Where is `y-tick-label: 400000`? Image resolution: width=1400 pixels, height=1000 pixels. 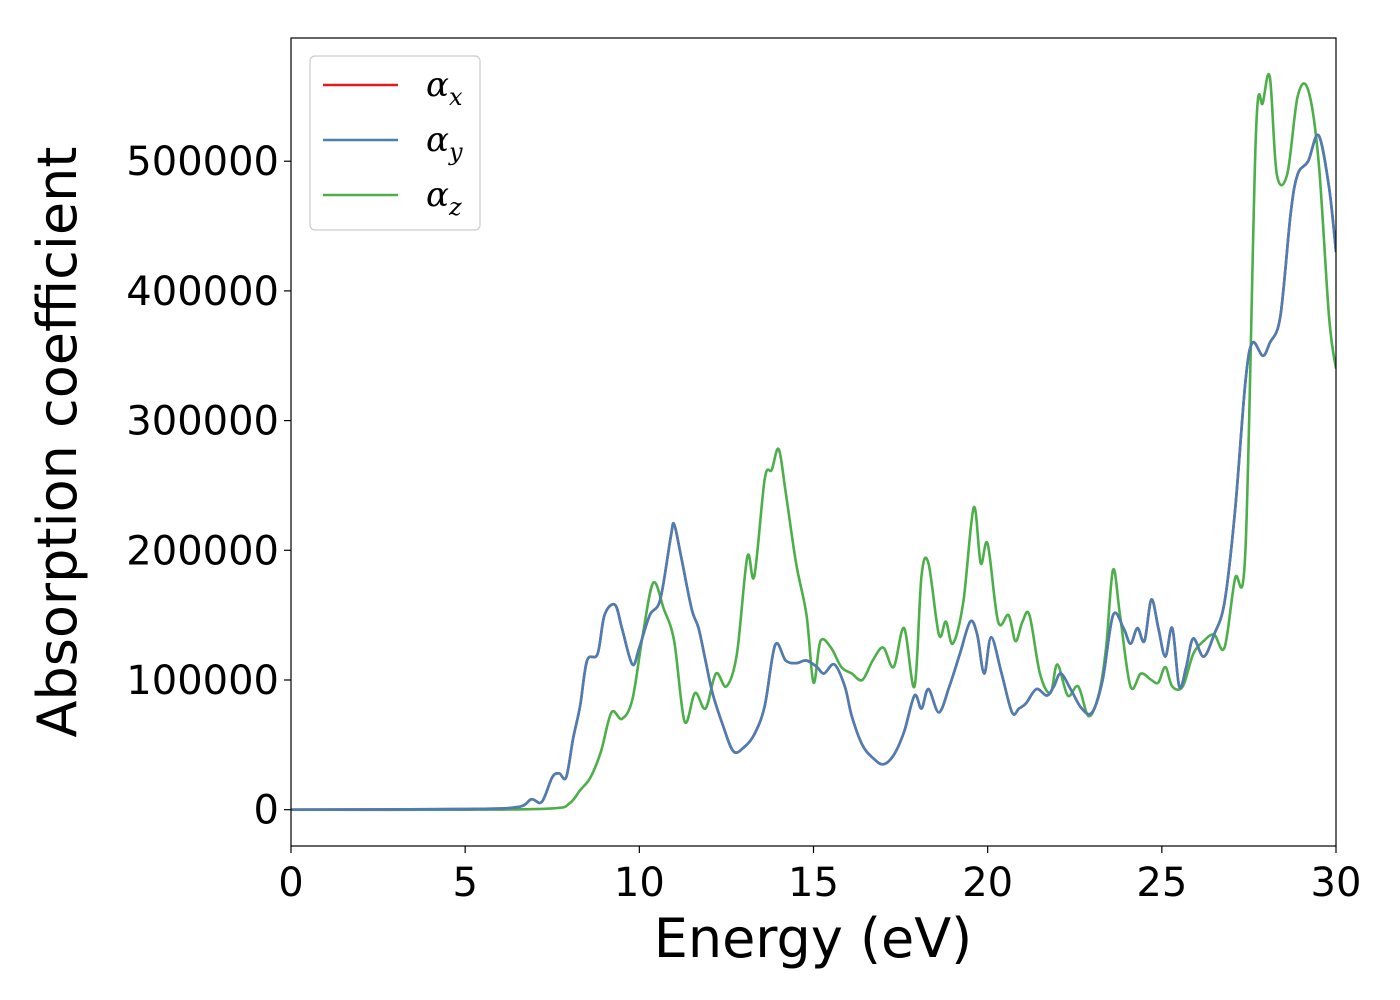 y-tick-label: 400000 is located at coordinates (202, 292).